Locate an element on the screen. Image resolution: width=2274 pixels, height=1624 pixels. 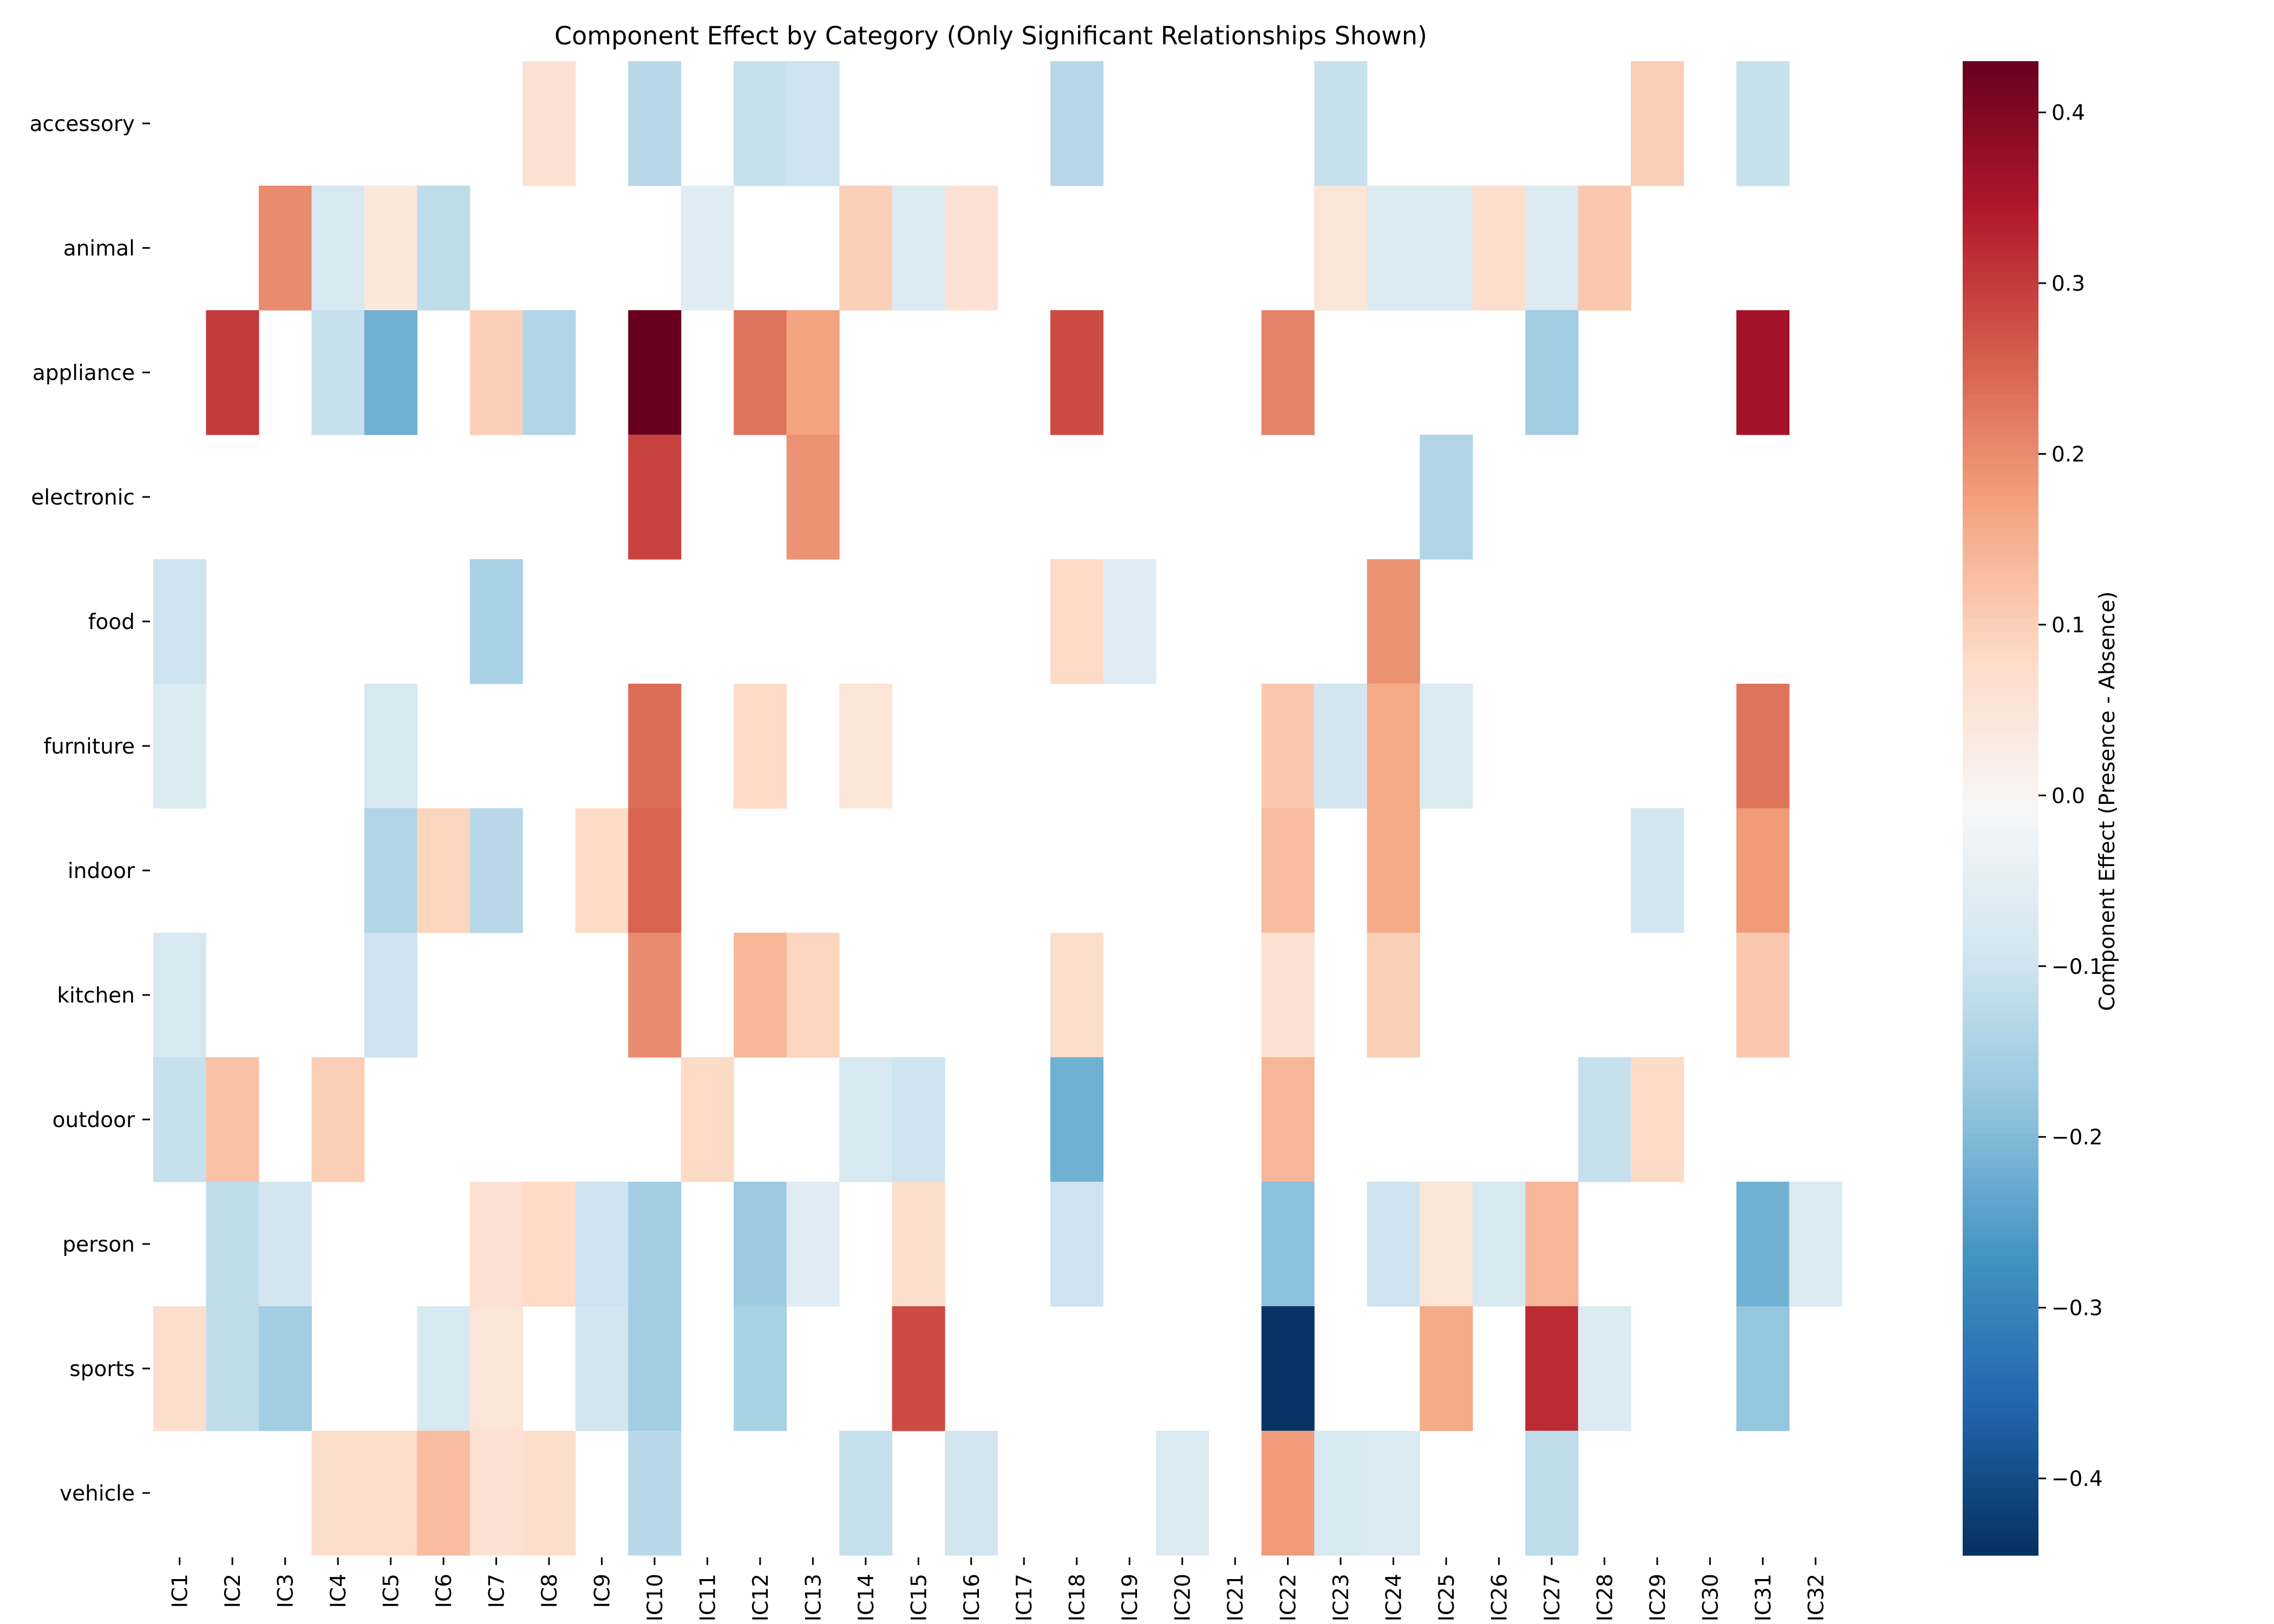
heatmap-cell-sports-ic10 is located at coordinates (655, 1368).